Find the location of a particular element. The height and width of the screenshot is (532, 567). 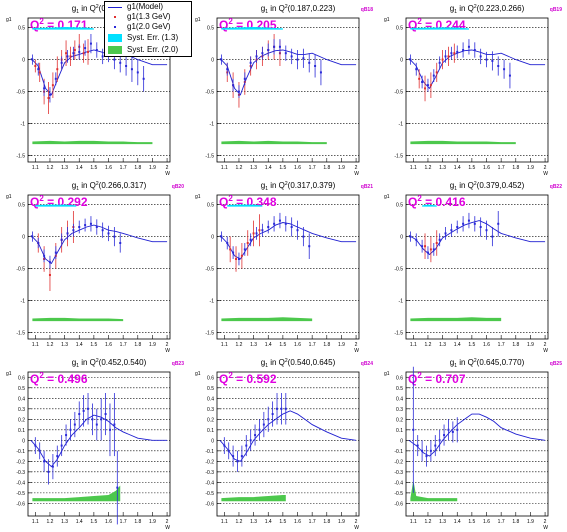

x-tick-label: 1.2 is located at coordinates (49, 522).